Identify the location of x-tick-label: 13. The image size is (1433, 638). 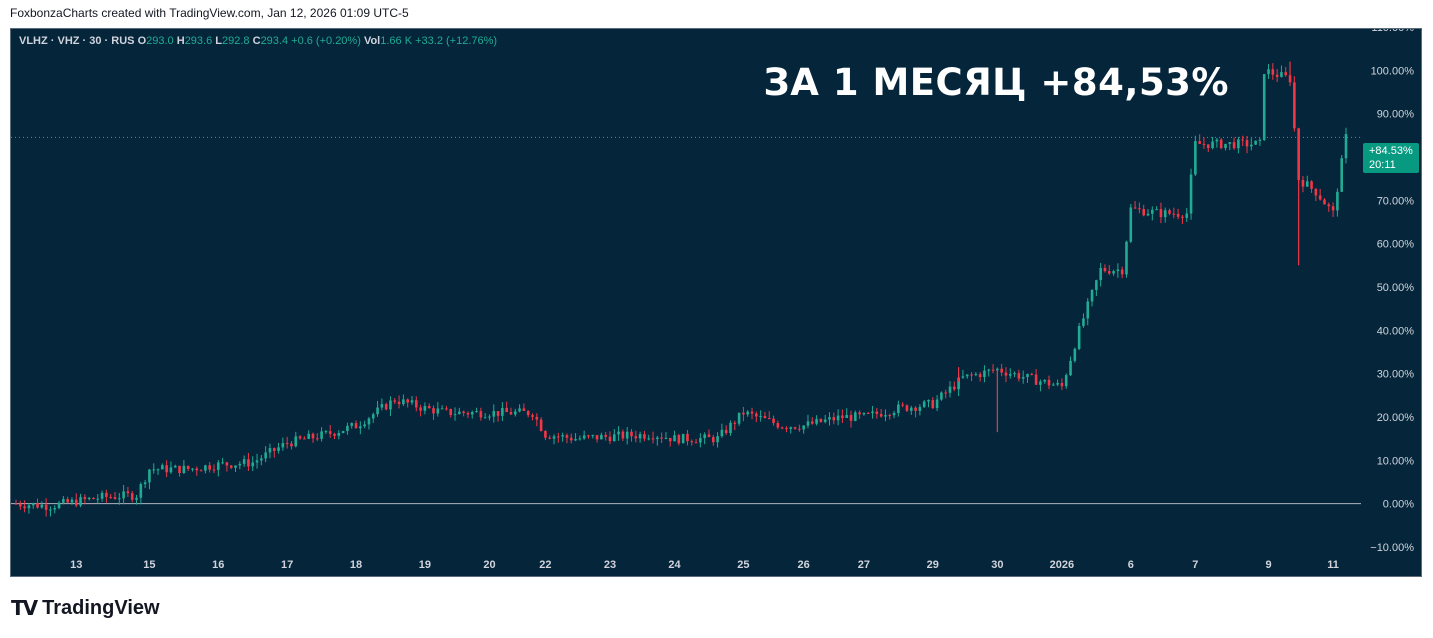
(76, 565).